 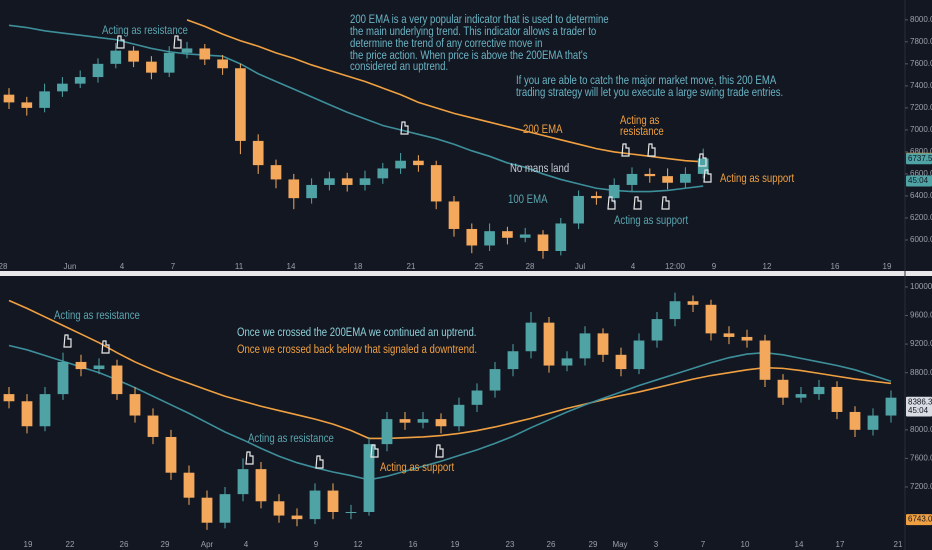 I want to click on x-tick-label: 21, so click(x=898, y=544).